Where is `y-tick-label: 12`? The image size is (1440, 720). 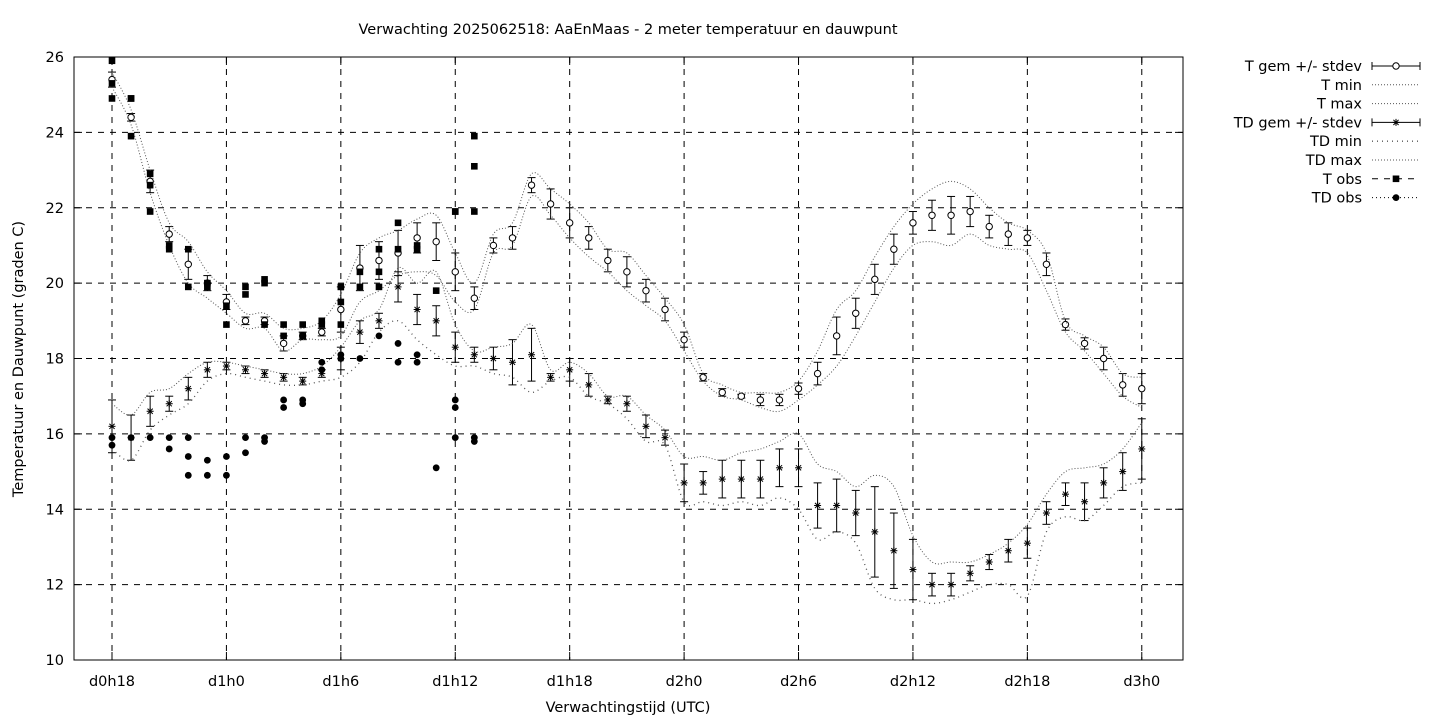
y-tick-label: 12 is located at coordinates (55, 586).